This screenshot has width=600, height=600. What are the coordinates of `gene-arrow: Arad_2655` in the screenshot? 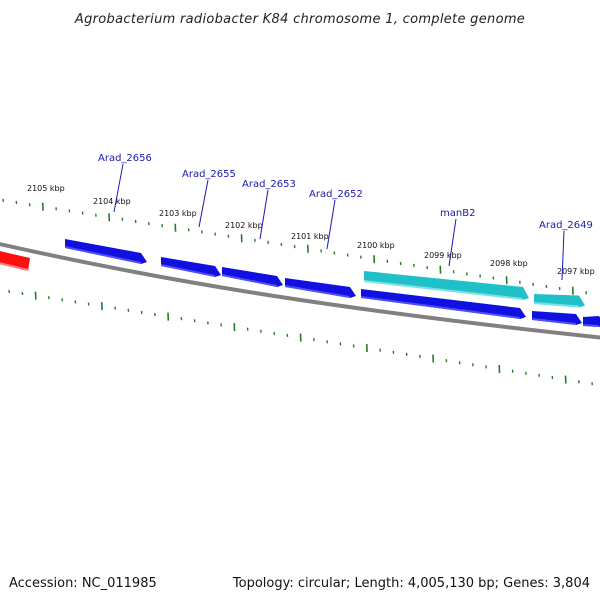 It's located at (191, 267).